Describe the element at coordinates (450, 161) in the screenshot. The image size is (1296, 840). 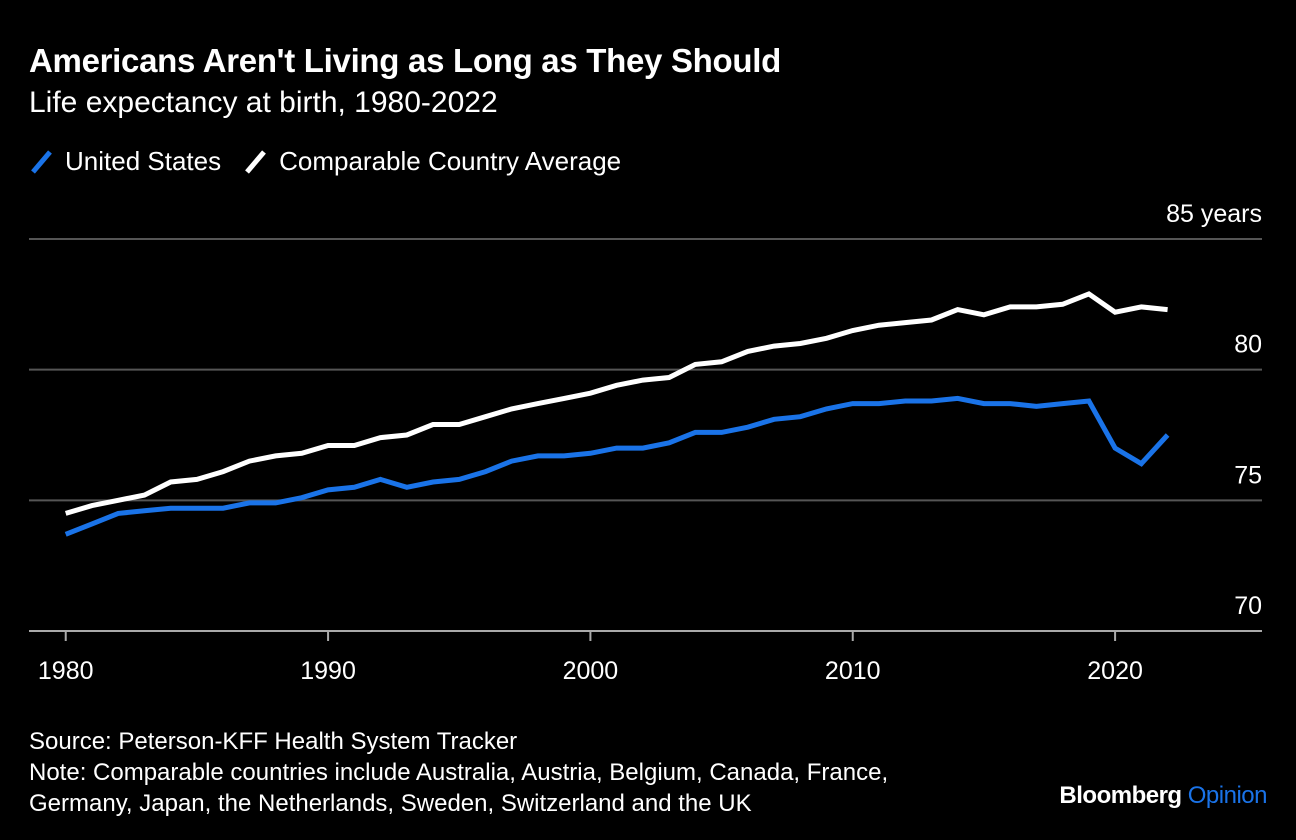
I see `legend-label-comparable-country-average: Comparable Country Average` at that location.